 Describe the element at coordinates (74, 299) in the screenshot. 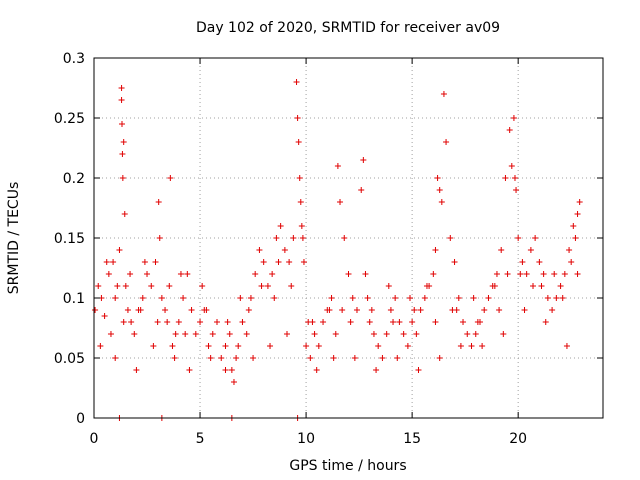

I see `y-tick-label: 0.1` at that location.